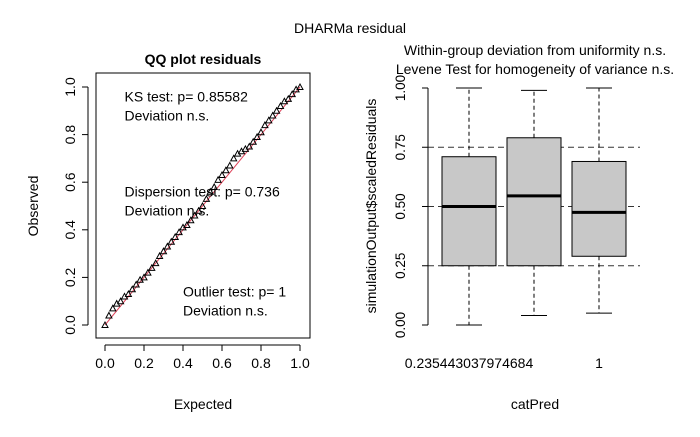 This screenshot has width=700, height=437. I want to click on qq-x-tick-label: 0.4, so click(183, 363).